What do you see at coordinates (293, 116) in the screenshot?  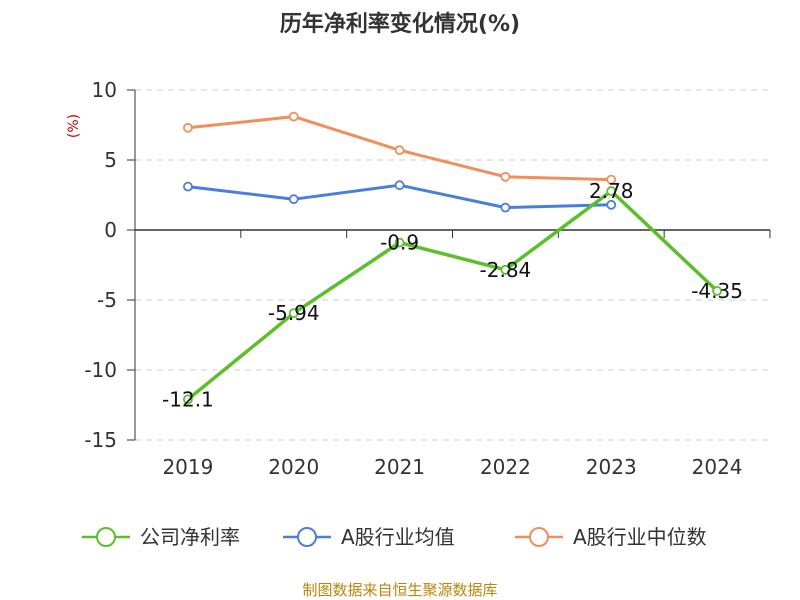 I see `series-2-point-2020` at bounding box center [293, 116].